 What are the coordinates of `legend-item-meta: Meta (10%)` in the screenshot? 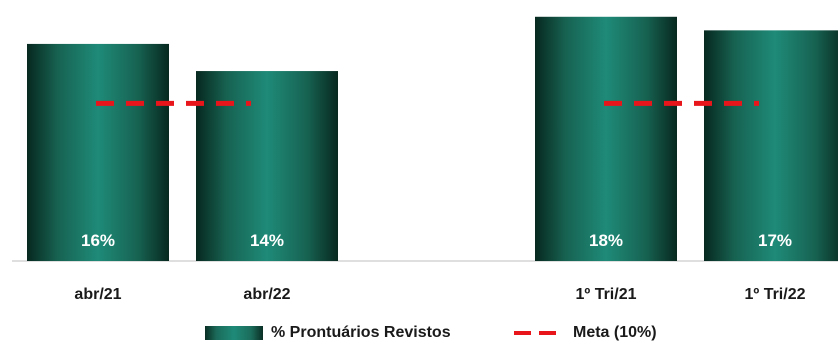 It's located at (581, 333).